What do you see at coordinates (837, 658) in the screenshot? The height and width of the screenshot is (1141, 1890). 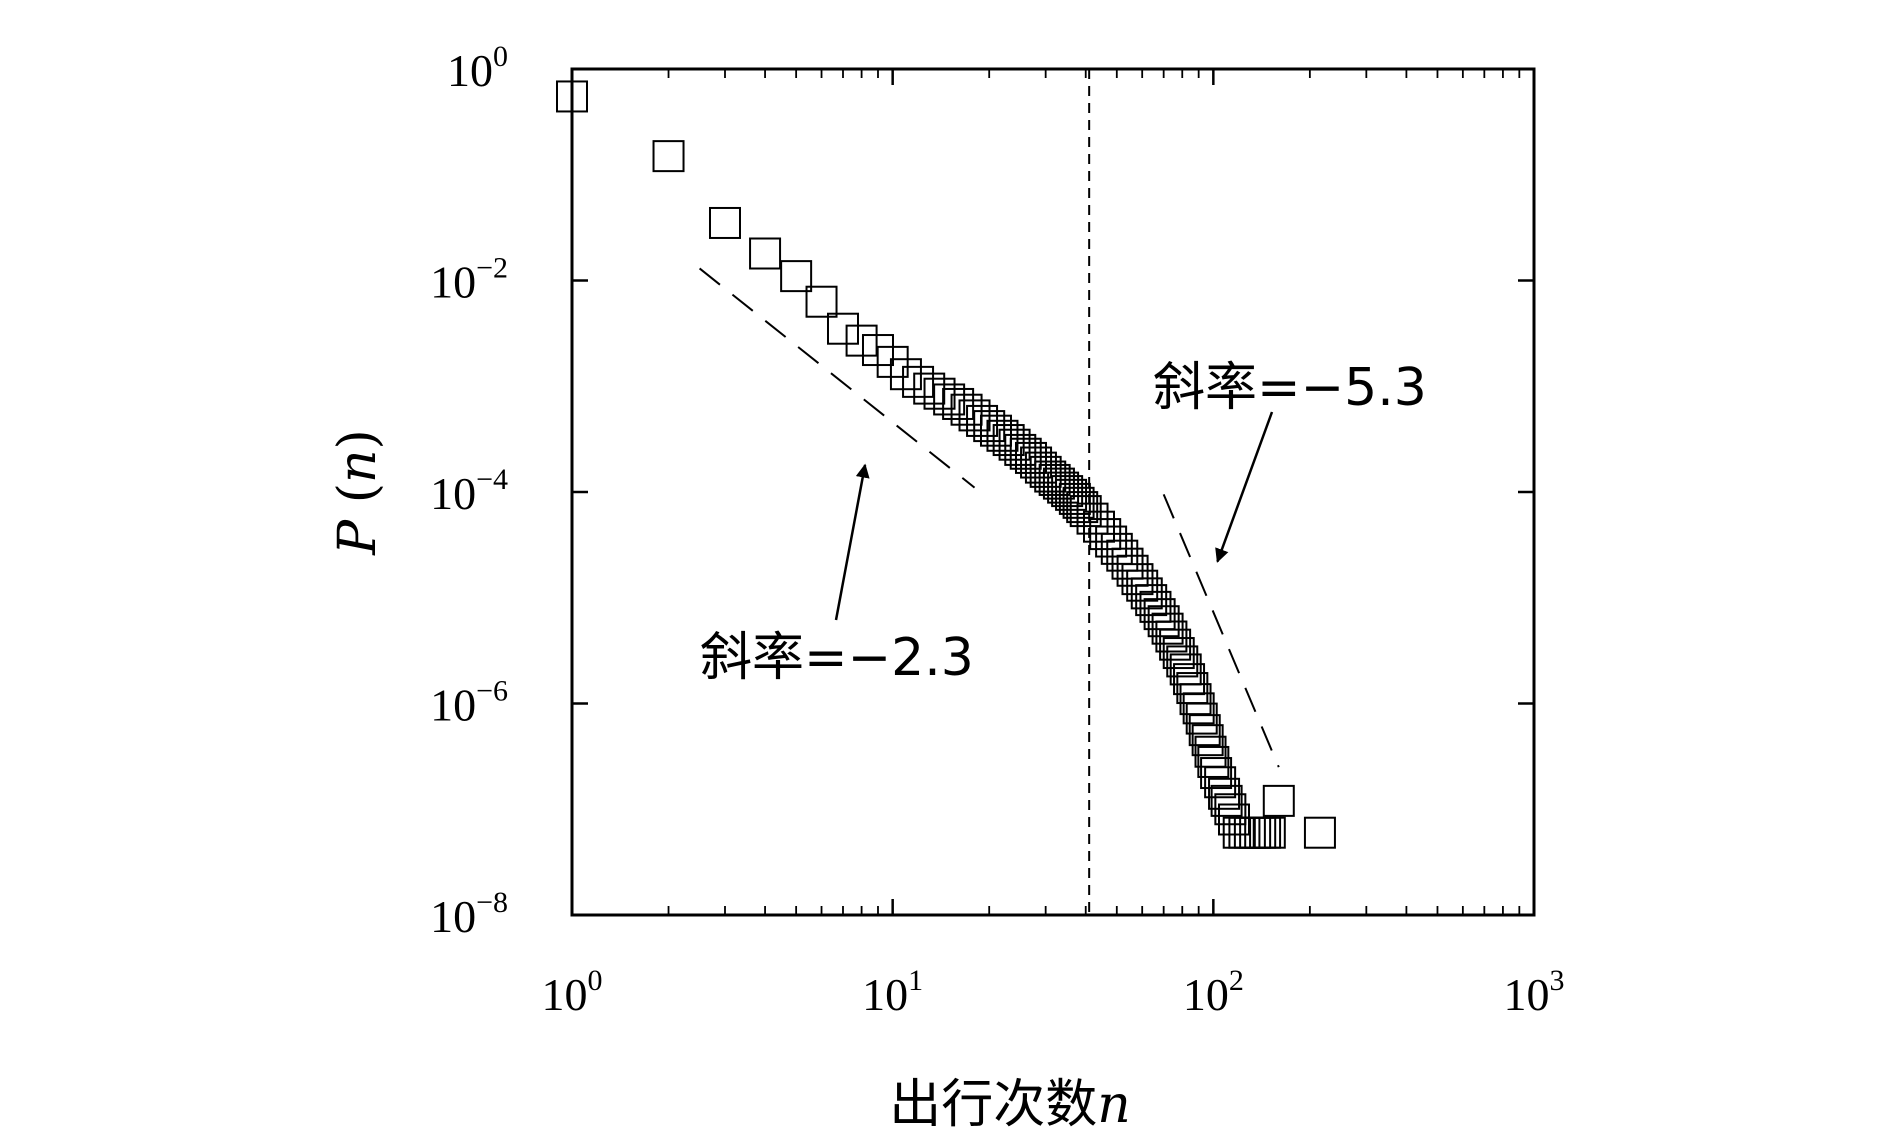 I see `annotation-text-slope-1: 斜率=−2.3` at bounding box center [837, 658].